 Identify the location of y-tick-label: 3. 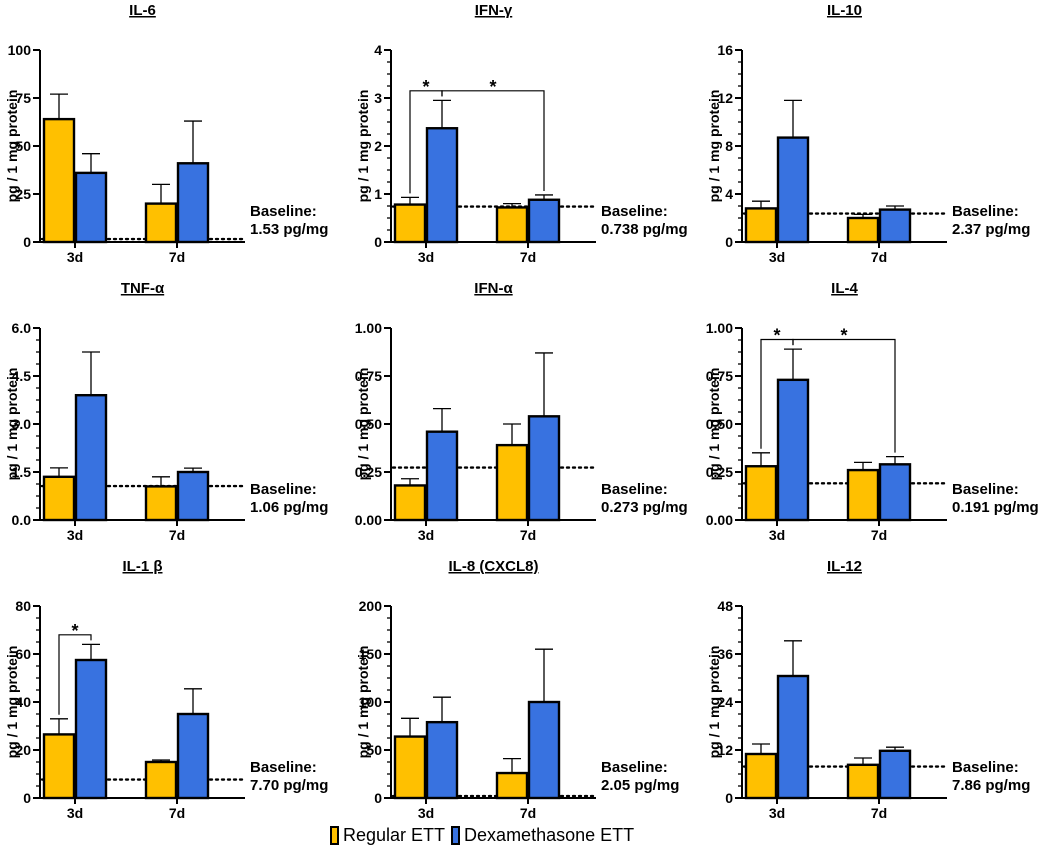
(378, 98).